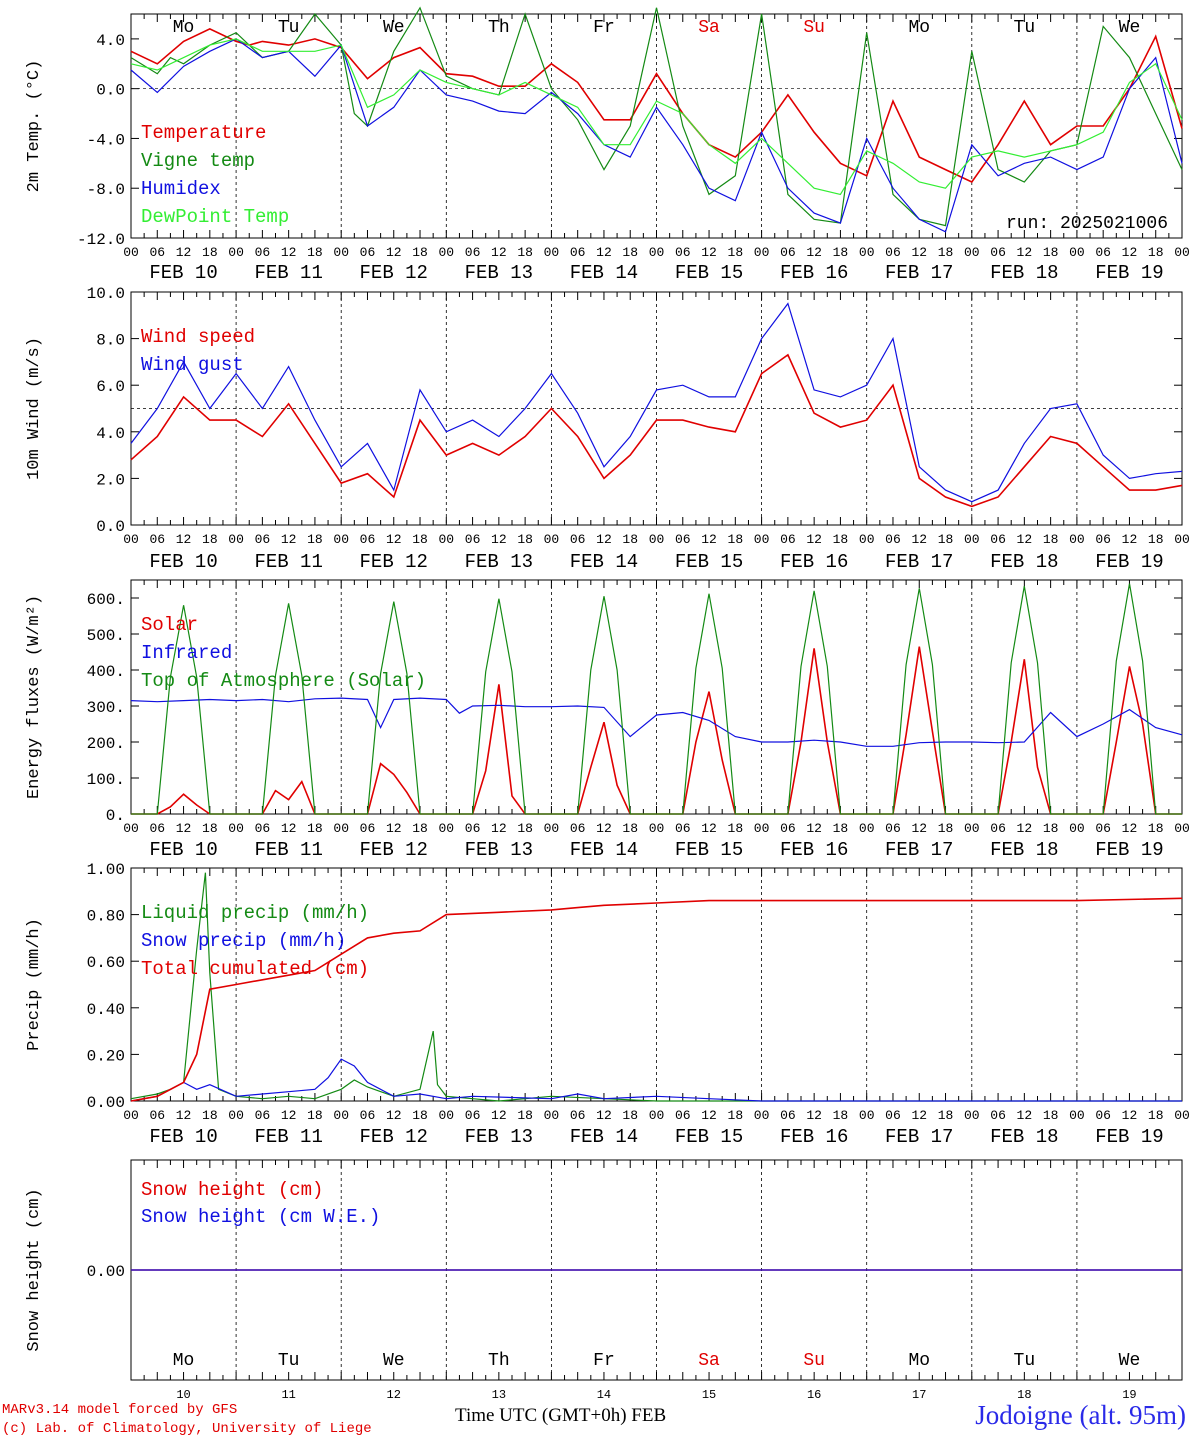 Image resolution: width=1194 pixels, height=1440 pixels. I want to click on legend-item: Wind gust, so click(192, 365).